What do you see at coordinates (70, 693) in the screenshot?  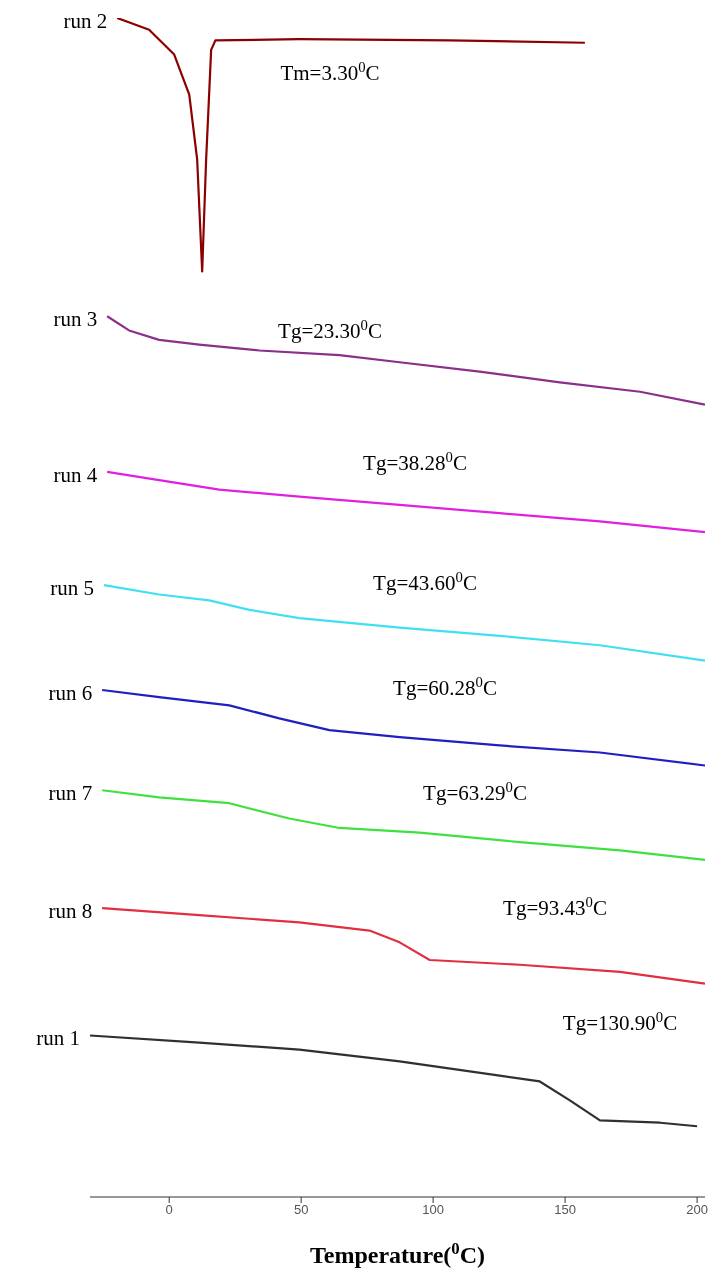 I see `series-label: run 6` at bounding box center [70, 693].